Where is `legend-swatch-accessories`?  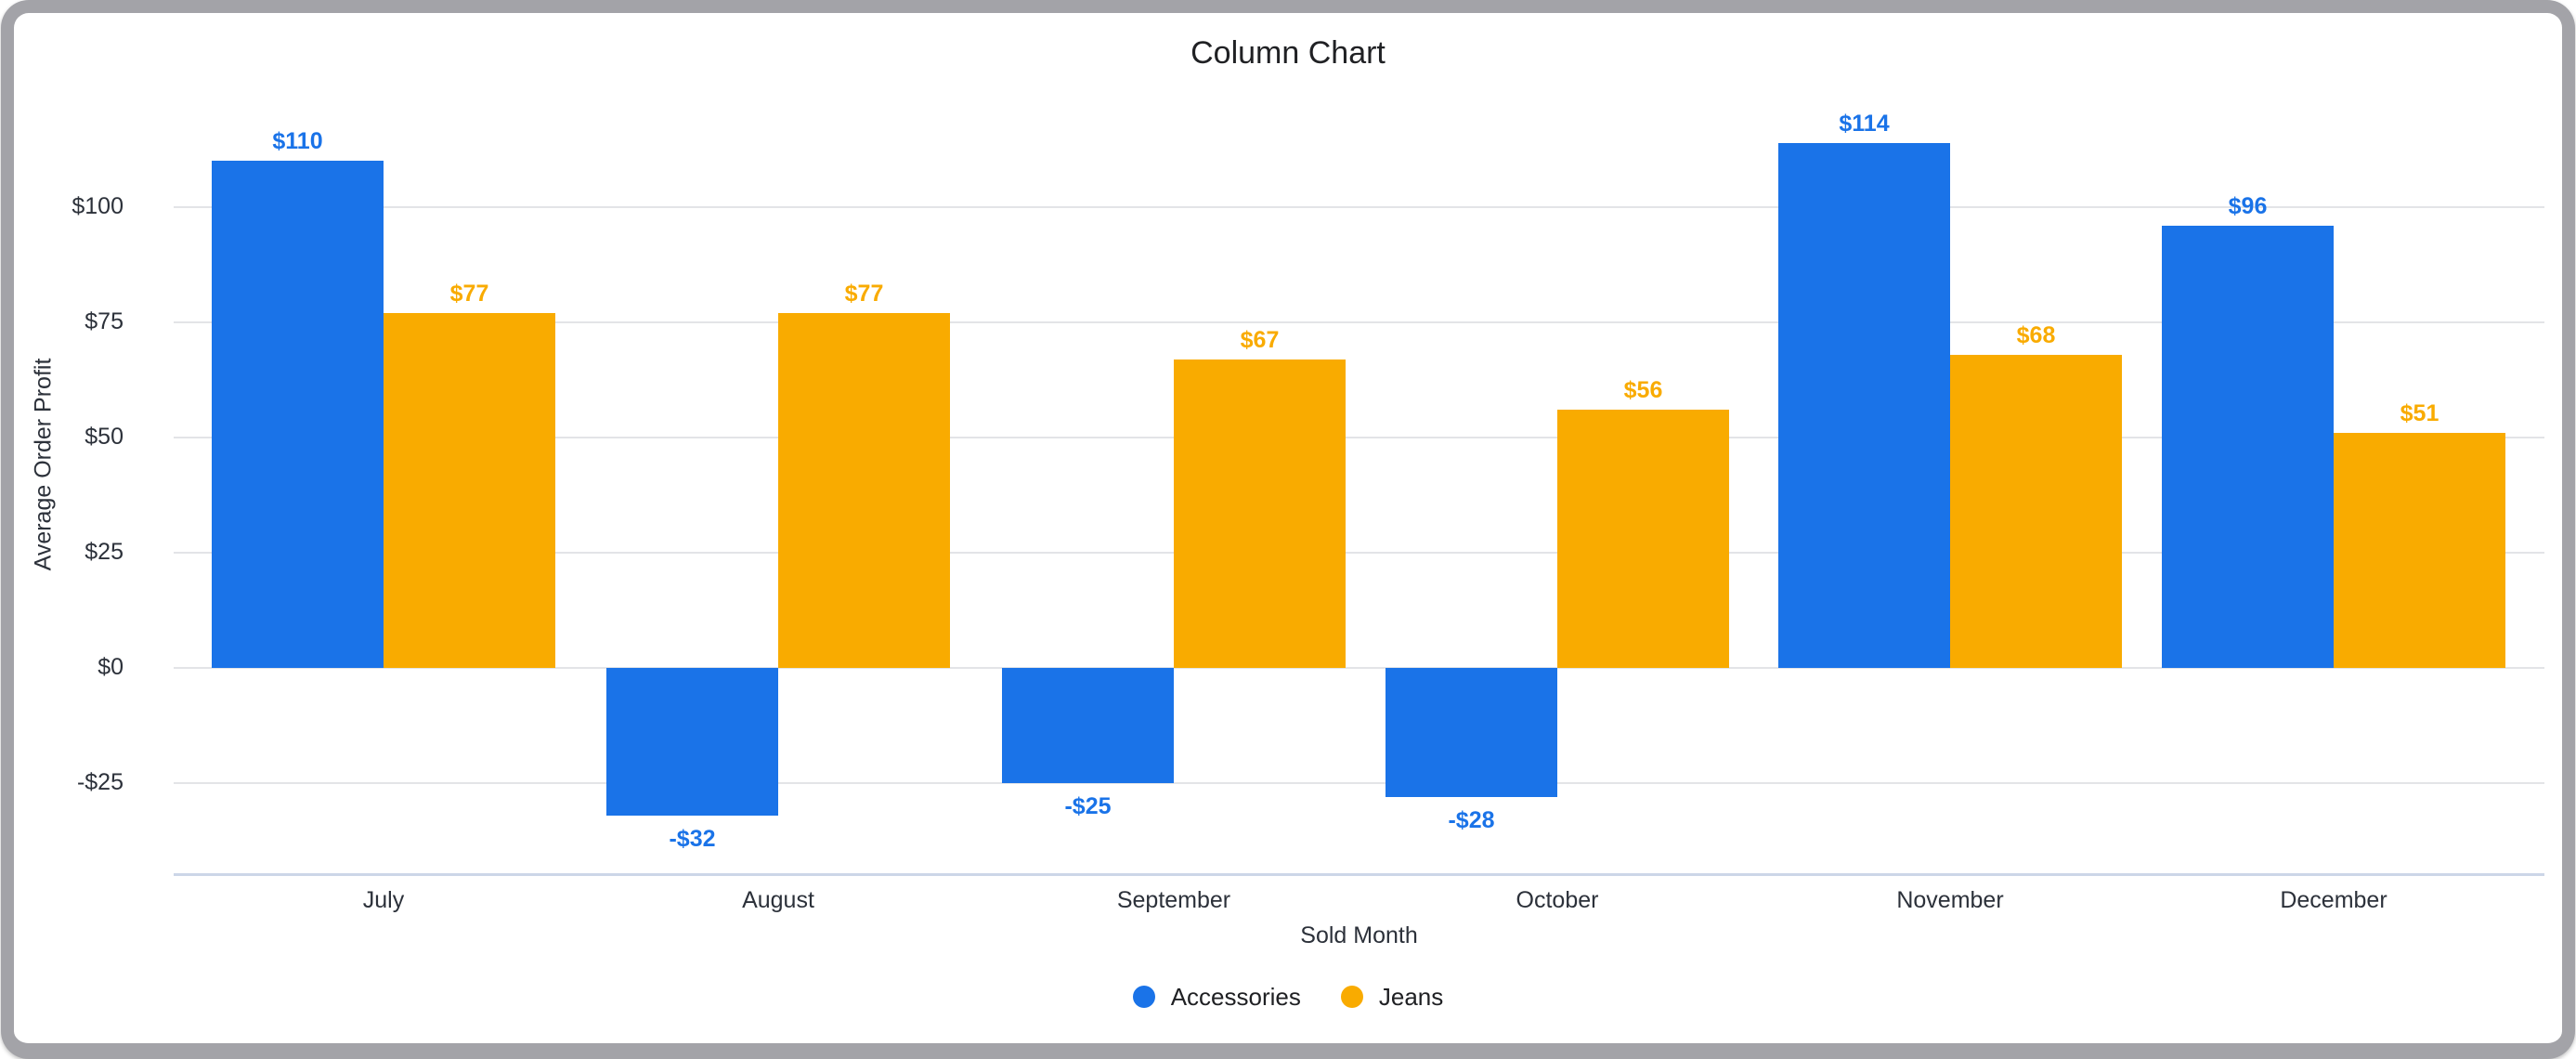 legend-swatch-accessories is located at coordinates (1143, 997).